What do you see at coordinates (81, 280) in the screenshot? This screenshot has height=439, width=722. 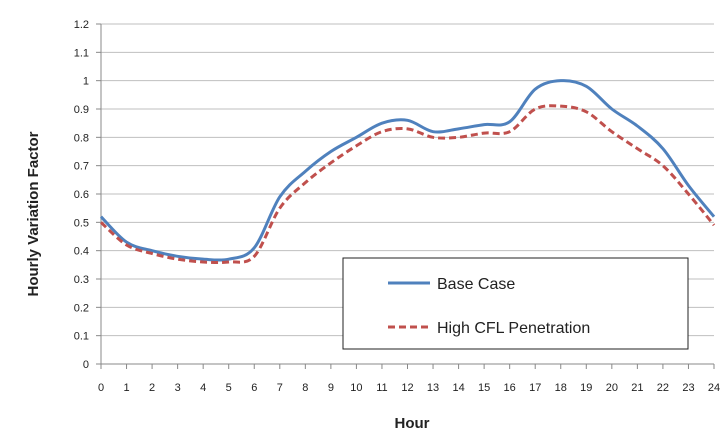 I see `y-tick-label: 0.3` at bounding box center [81, 280].